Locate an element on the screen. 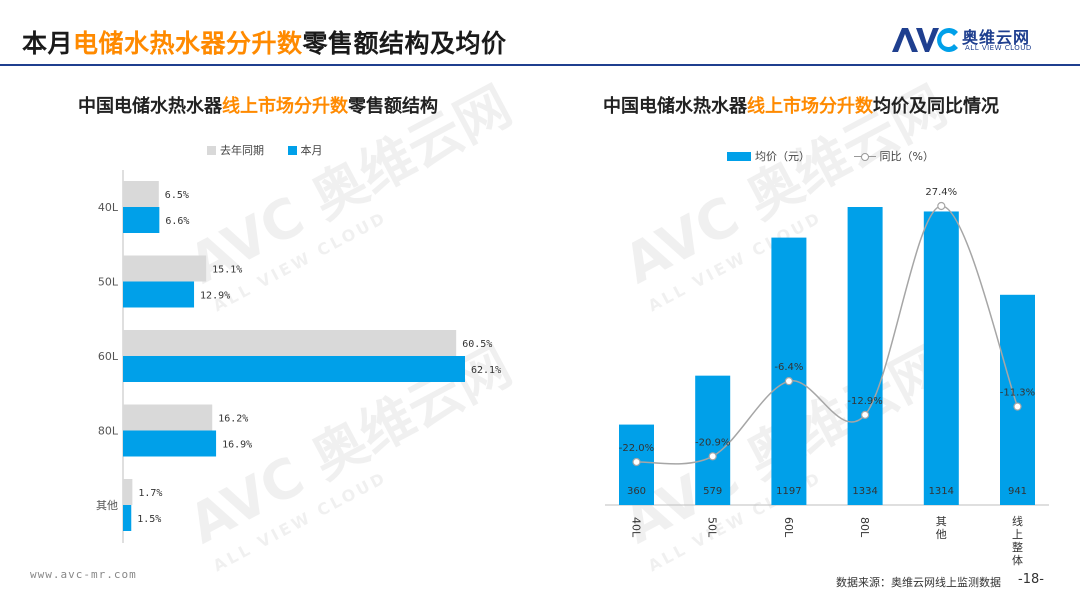 The width and height of the screenshot is (1080, 608). legend-swatch-avg-price is located at coordinates (739, 156).